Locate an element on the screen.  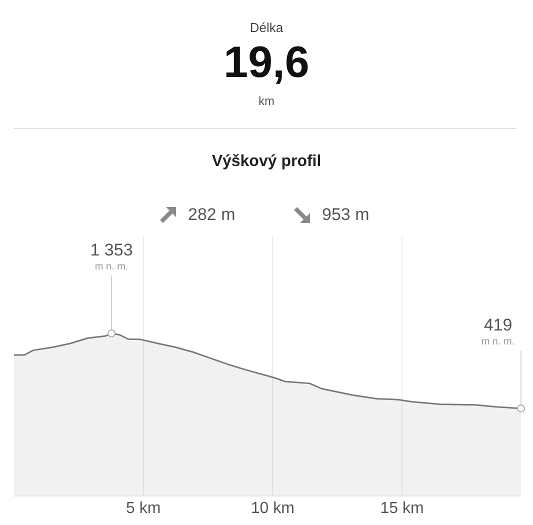
text: 953 m is located at coordinates (346, 215).